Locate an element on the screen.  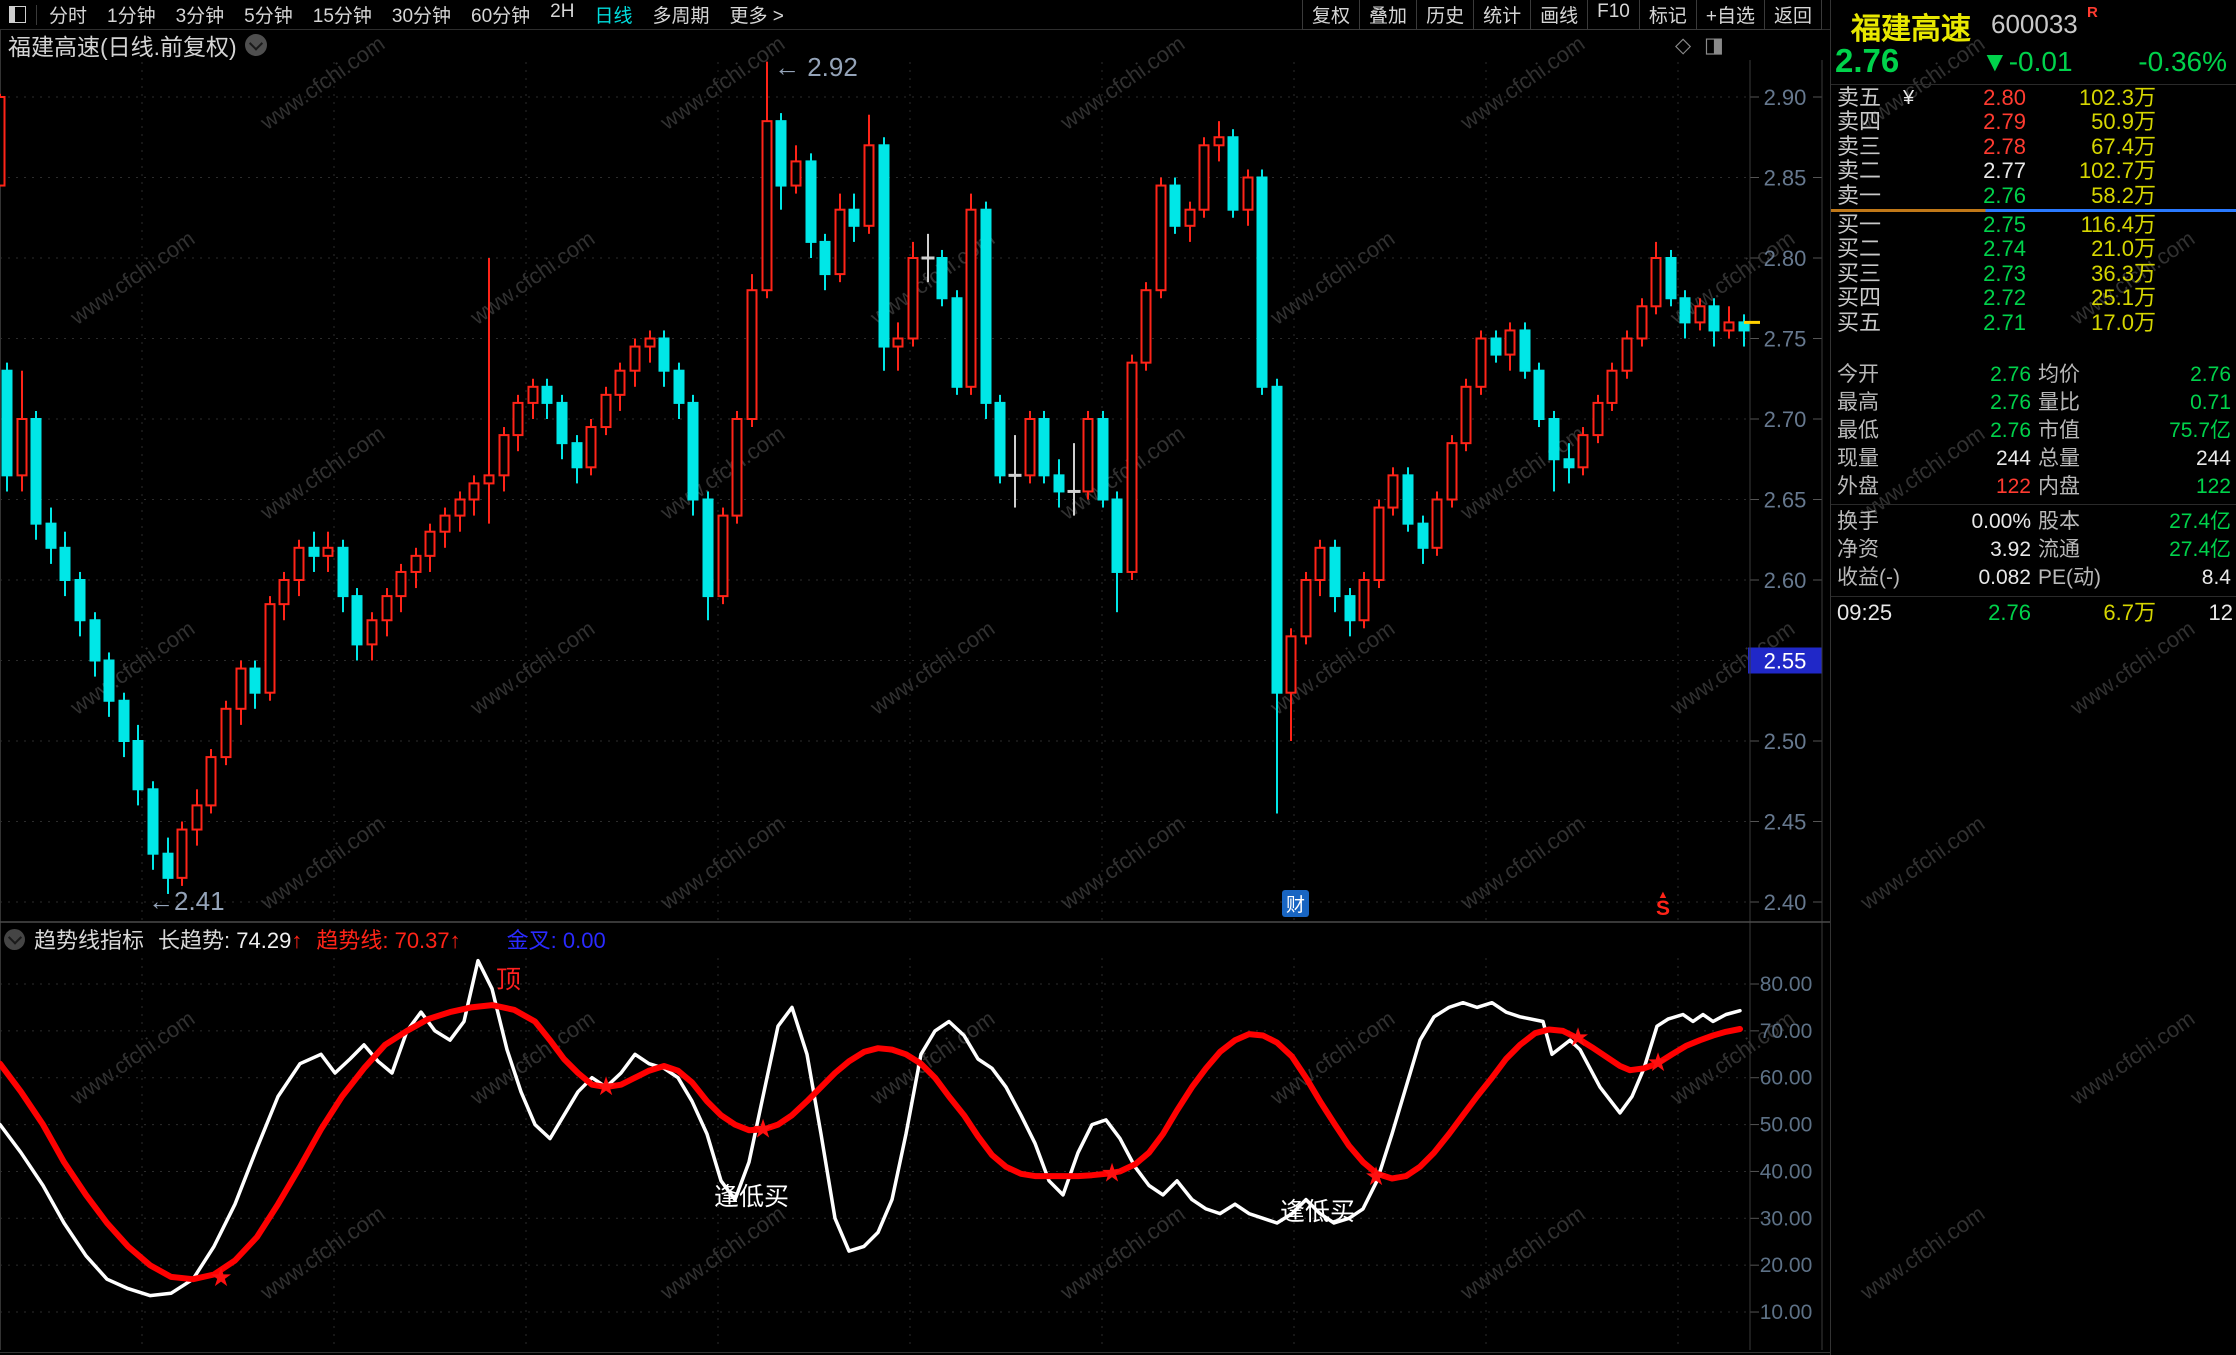
bid-row-2: 买二 2.74 21.0万 is located at coordinates (1996, 249).